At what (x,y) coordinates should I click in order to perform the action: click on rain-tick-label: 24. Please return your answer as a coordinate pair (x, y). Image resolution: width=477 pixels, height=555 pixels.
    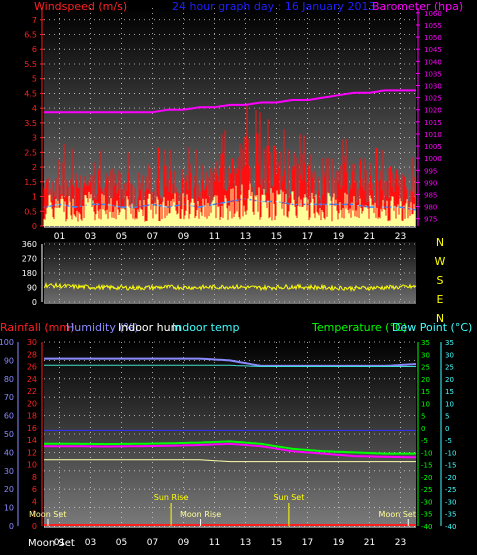
    Looking at the image, I should click on (32, 379).